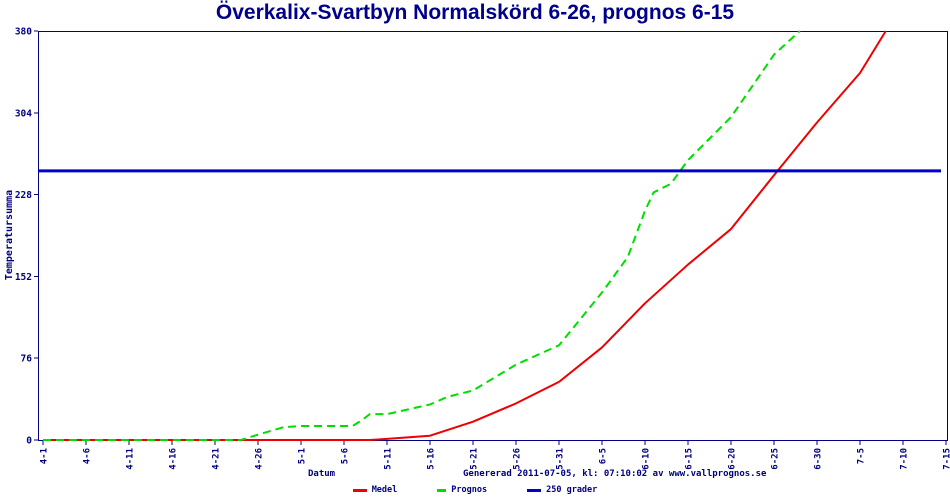 Image resolution: width=950 pixels, height=500 pixels. What do you see at coordinates (23, 32) in the screenshot?
I see `y-tick-label: 380` at bounding box center [23, 32].